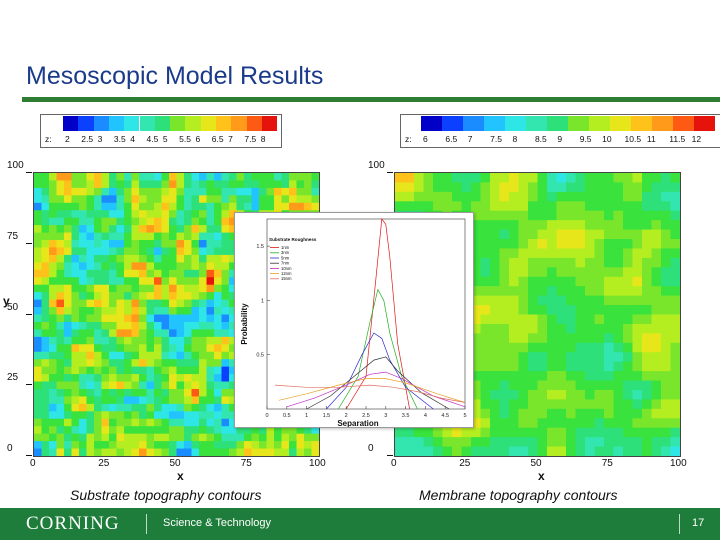 This screenshot has width=720, height=540. I want to click on series-line-3nm, so click(378, 349).